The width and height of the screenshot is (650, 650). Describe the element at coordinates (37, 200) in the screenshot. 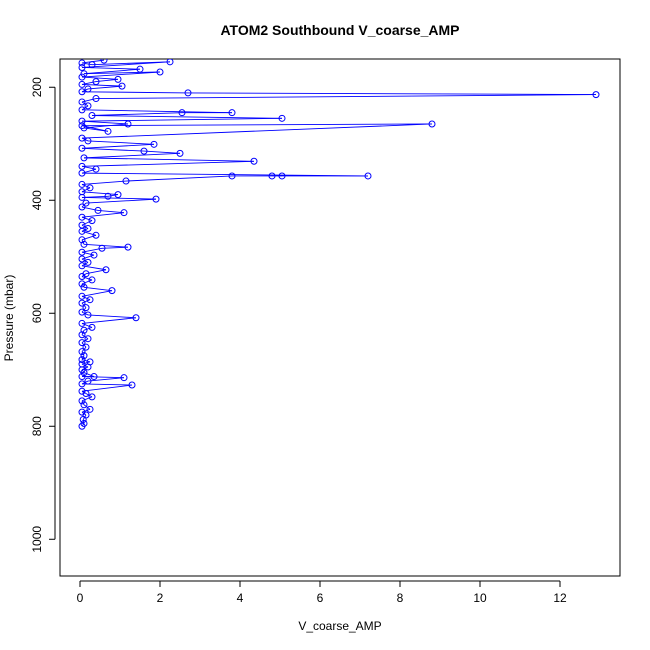

I see `y-tick-label: 400` at that location.